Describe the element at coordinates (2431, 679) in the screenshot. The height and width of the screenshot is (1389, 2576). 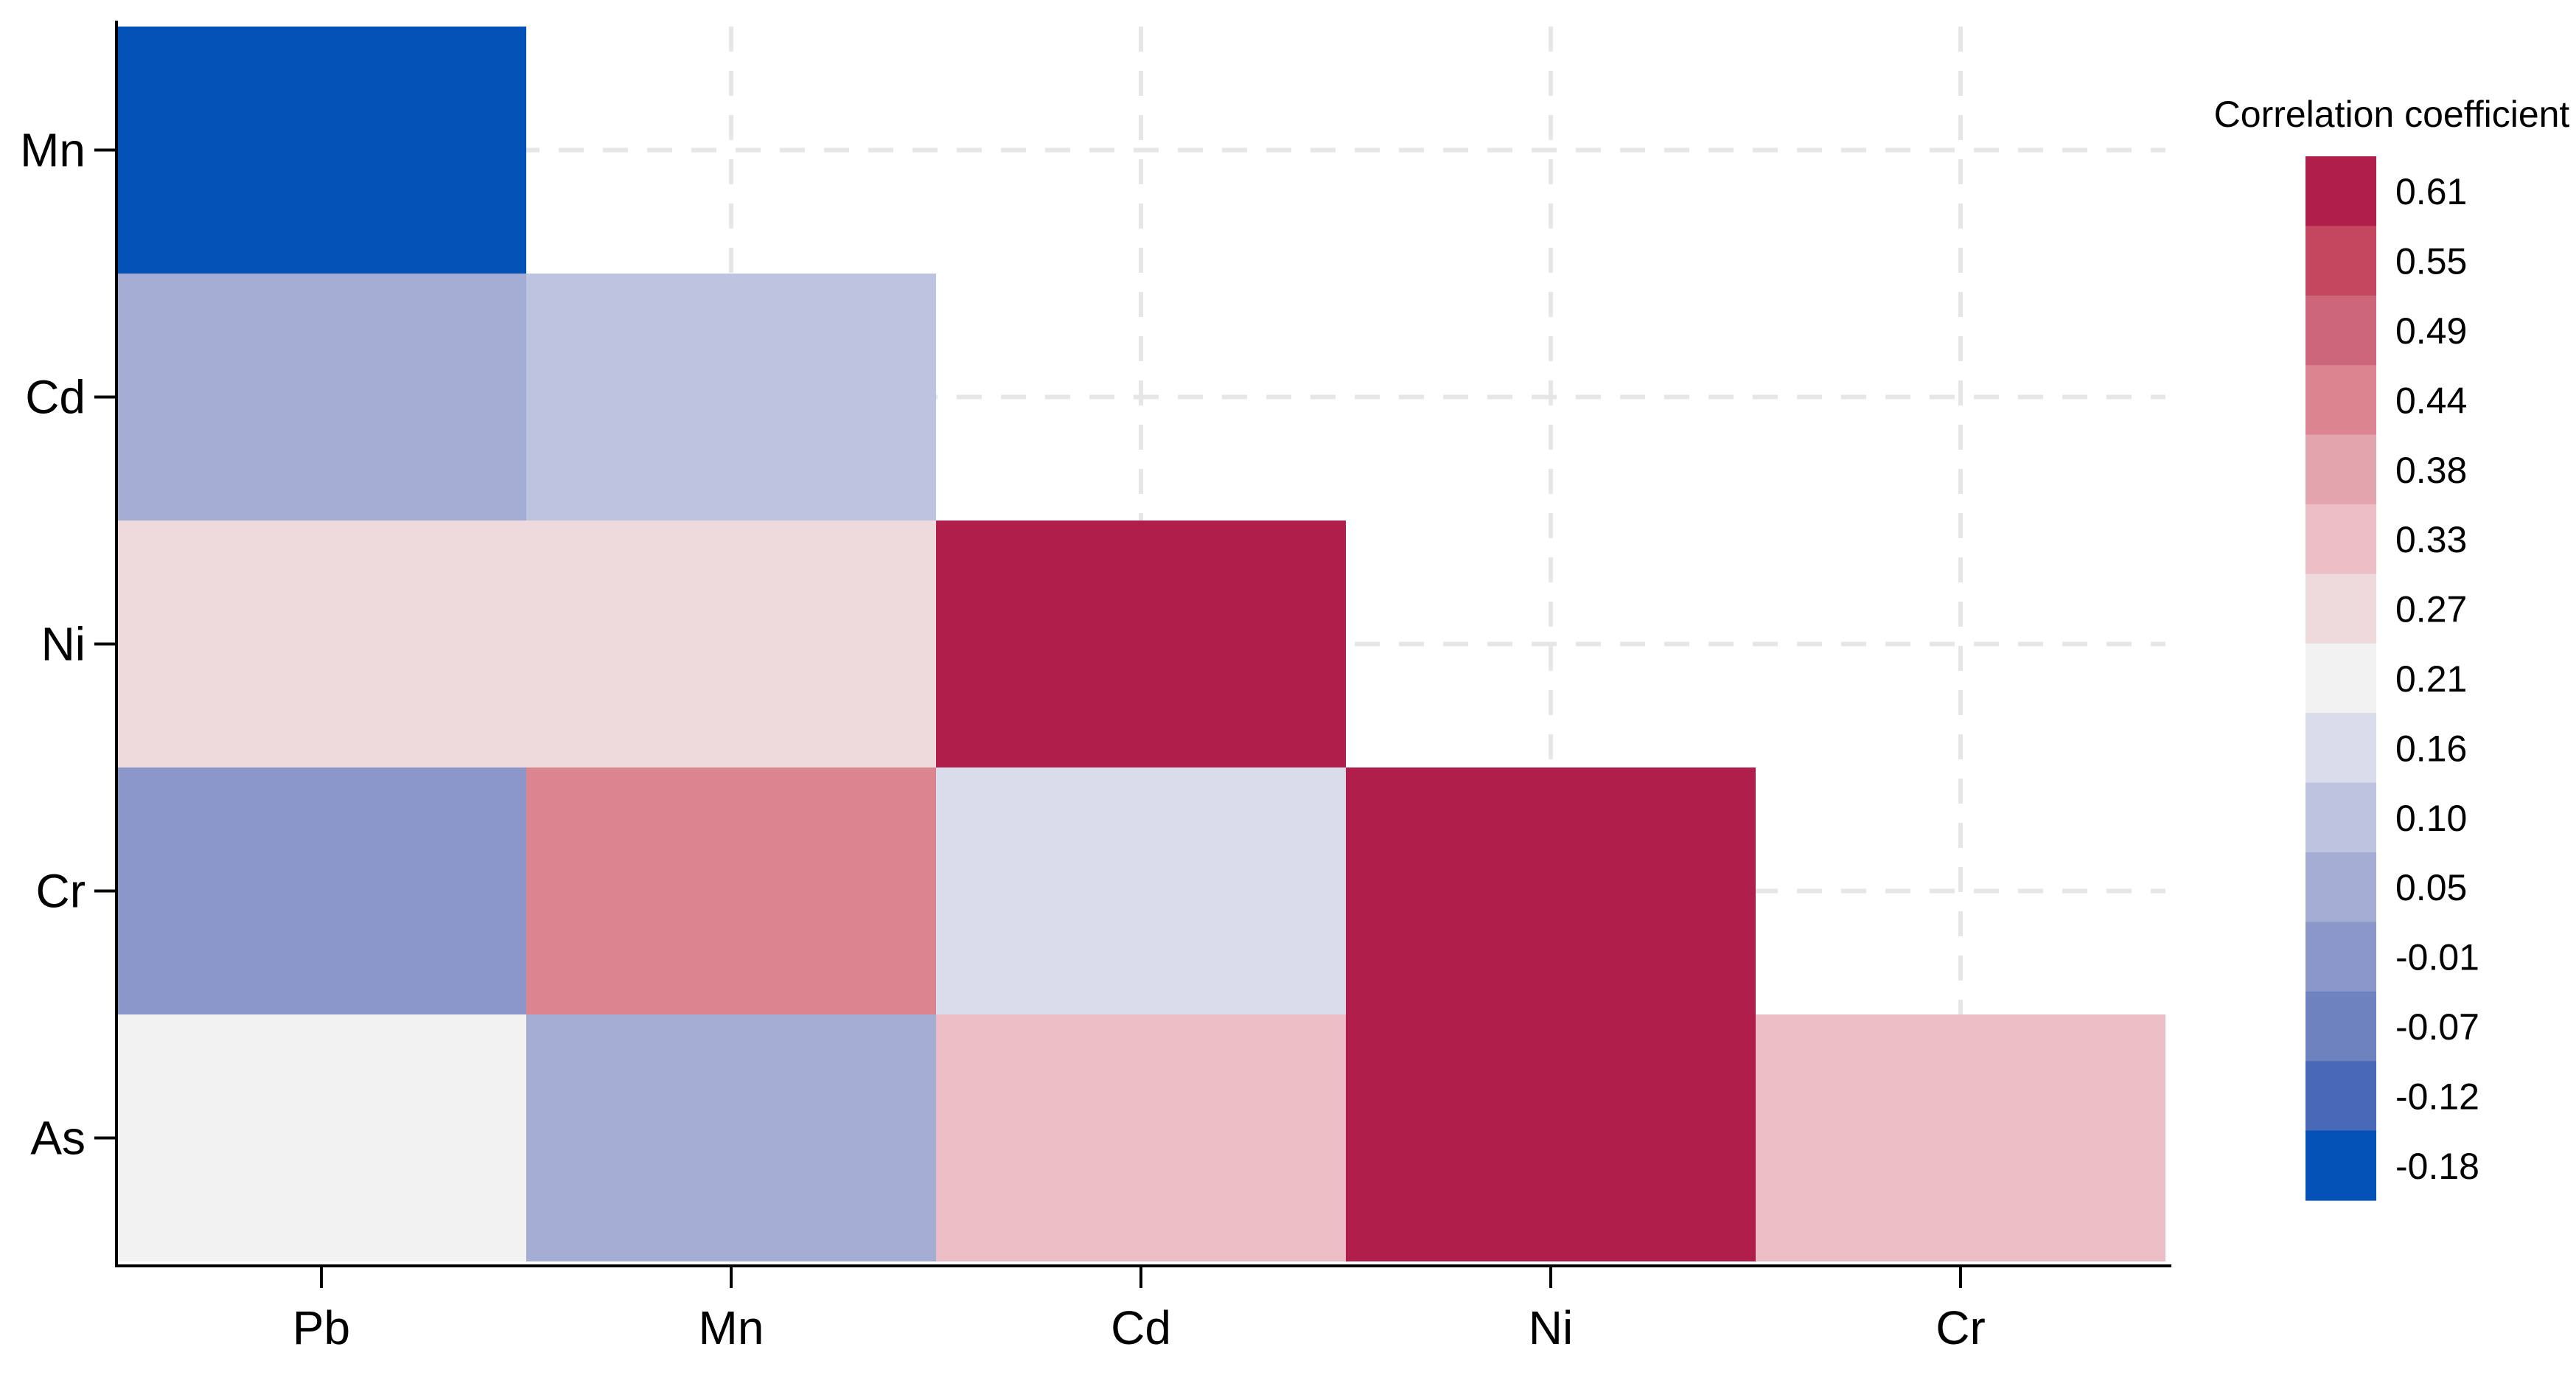
I see `legend-label: 0.21` at that location.